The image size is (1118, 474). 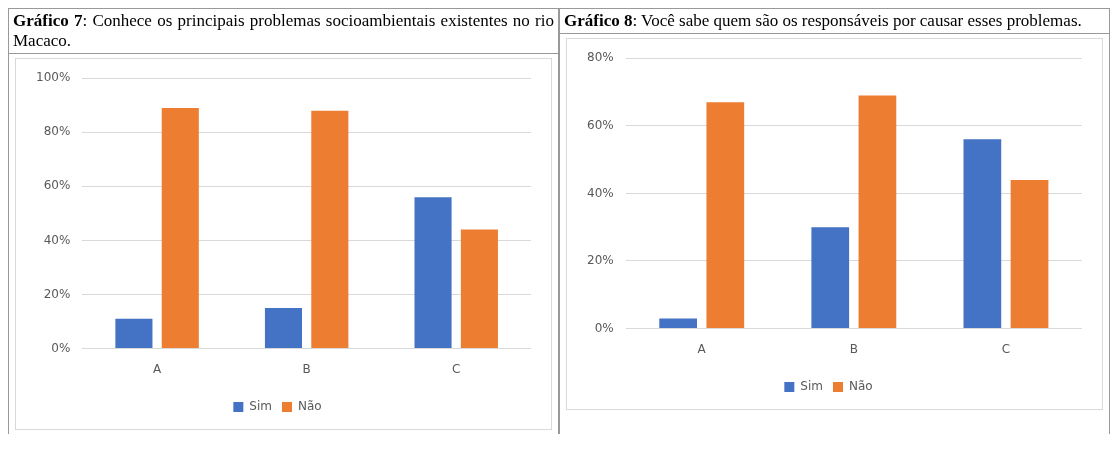 I want to click on chart-title: Gráfico 7: Conhece os principais problemas socioambientais existentes no rio Macaco., so click(x=283, y=31).